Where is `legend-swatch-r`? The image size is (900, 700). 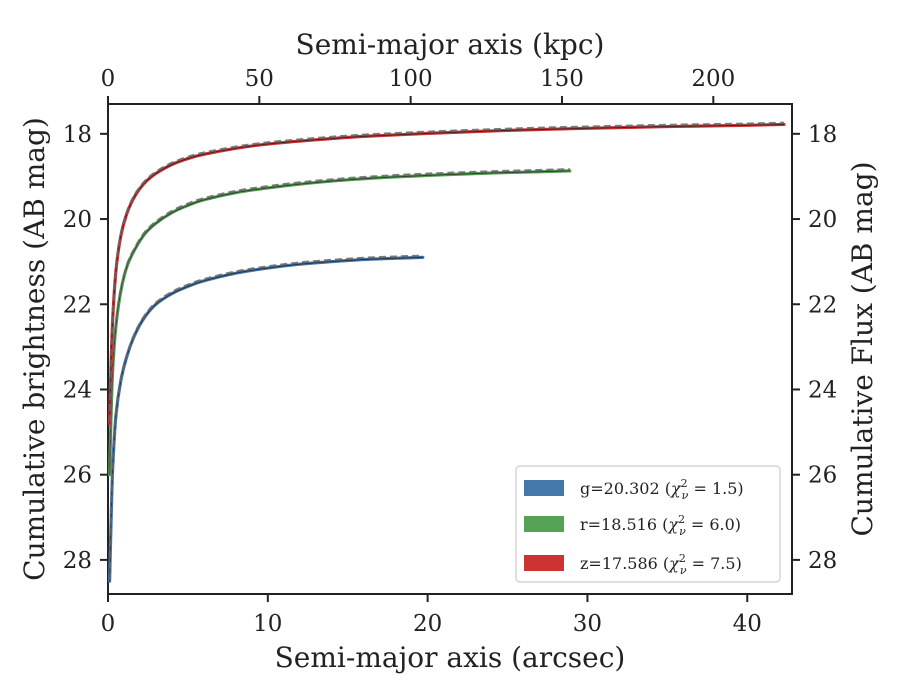 legend-swatch-r is located at coordinates (544, 524).